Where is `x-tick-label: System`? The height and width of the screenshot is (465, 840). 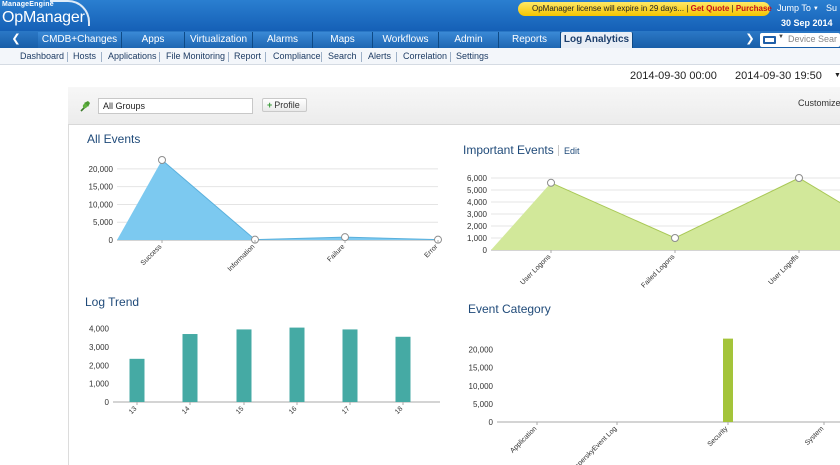
x-tick-label: System is located at coordinates (815, 436).